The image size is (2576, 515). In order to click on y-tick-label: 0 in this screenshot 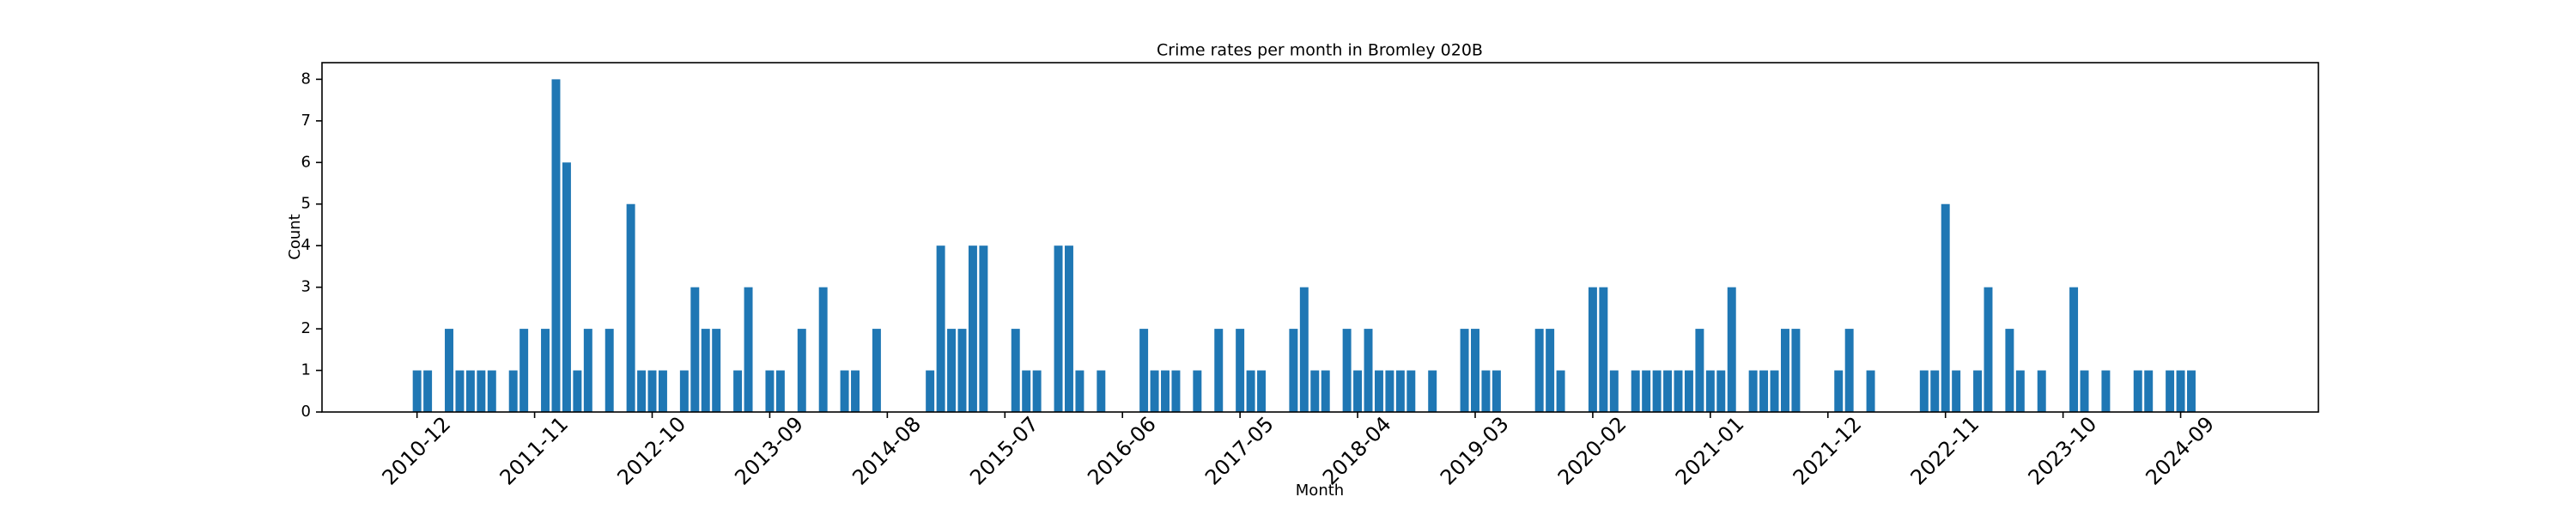, I will do `click(306, 412)`.